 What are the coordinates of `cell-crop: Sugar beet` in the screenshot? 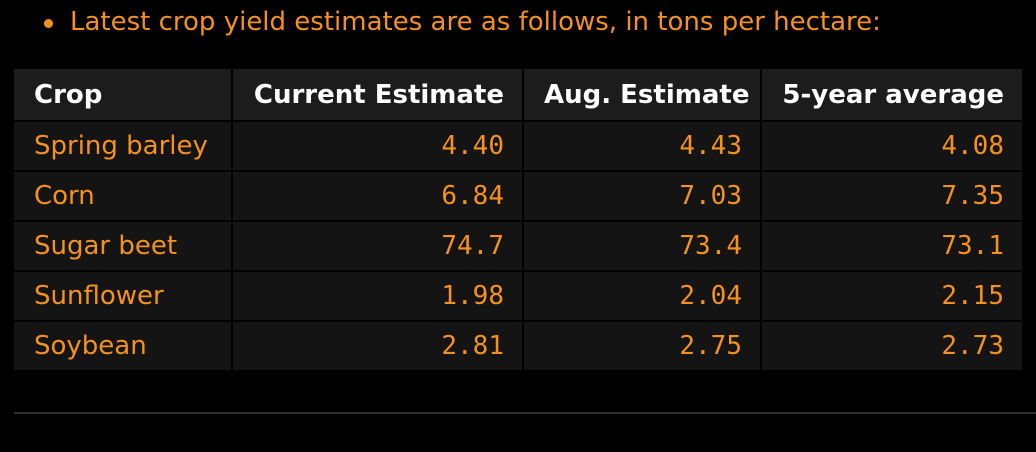 It's located at (123, 247).